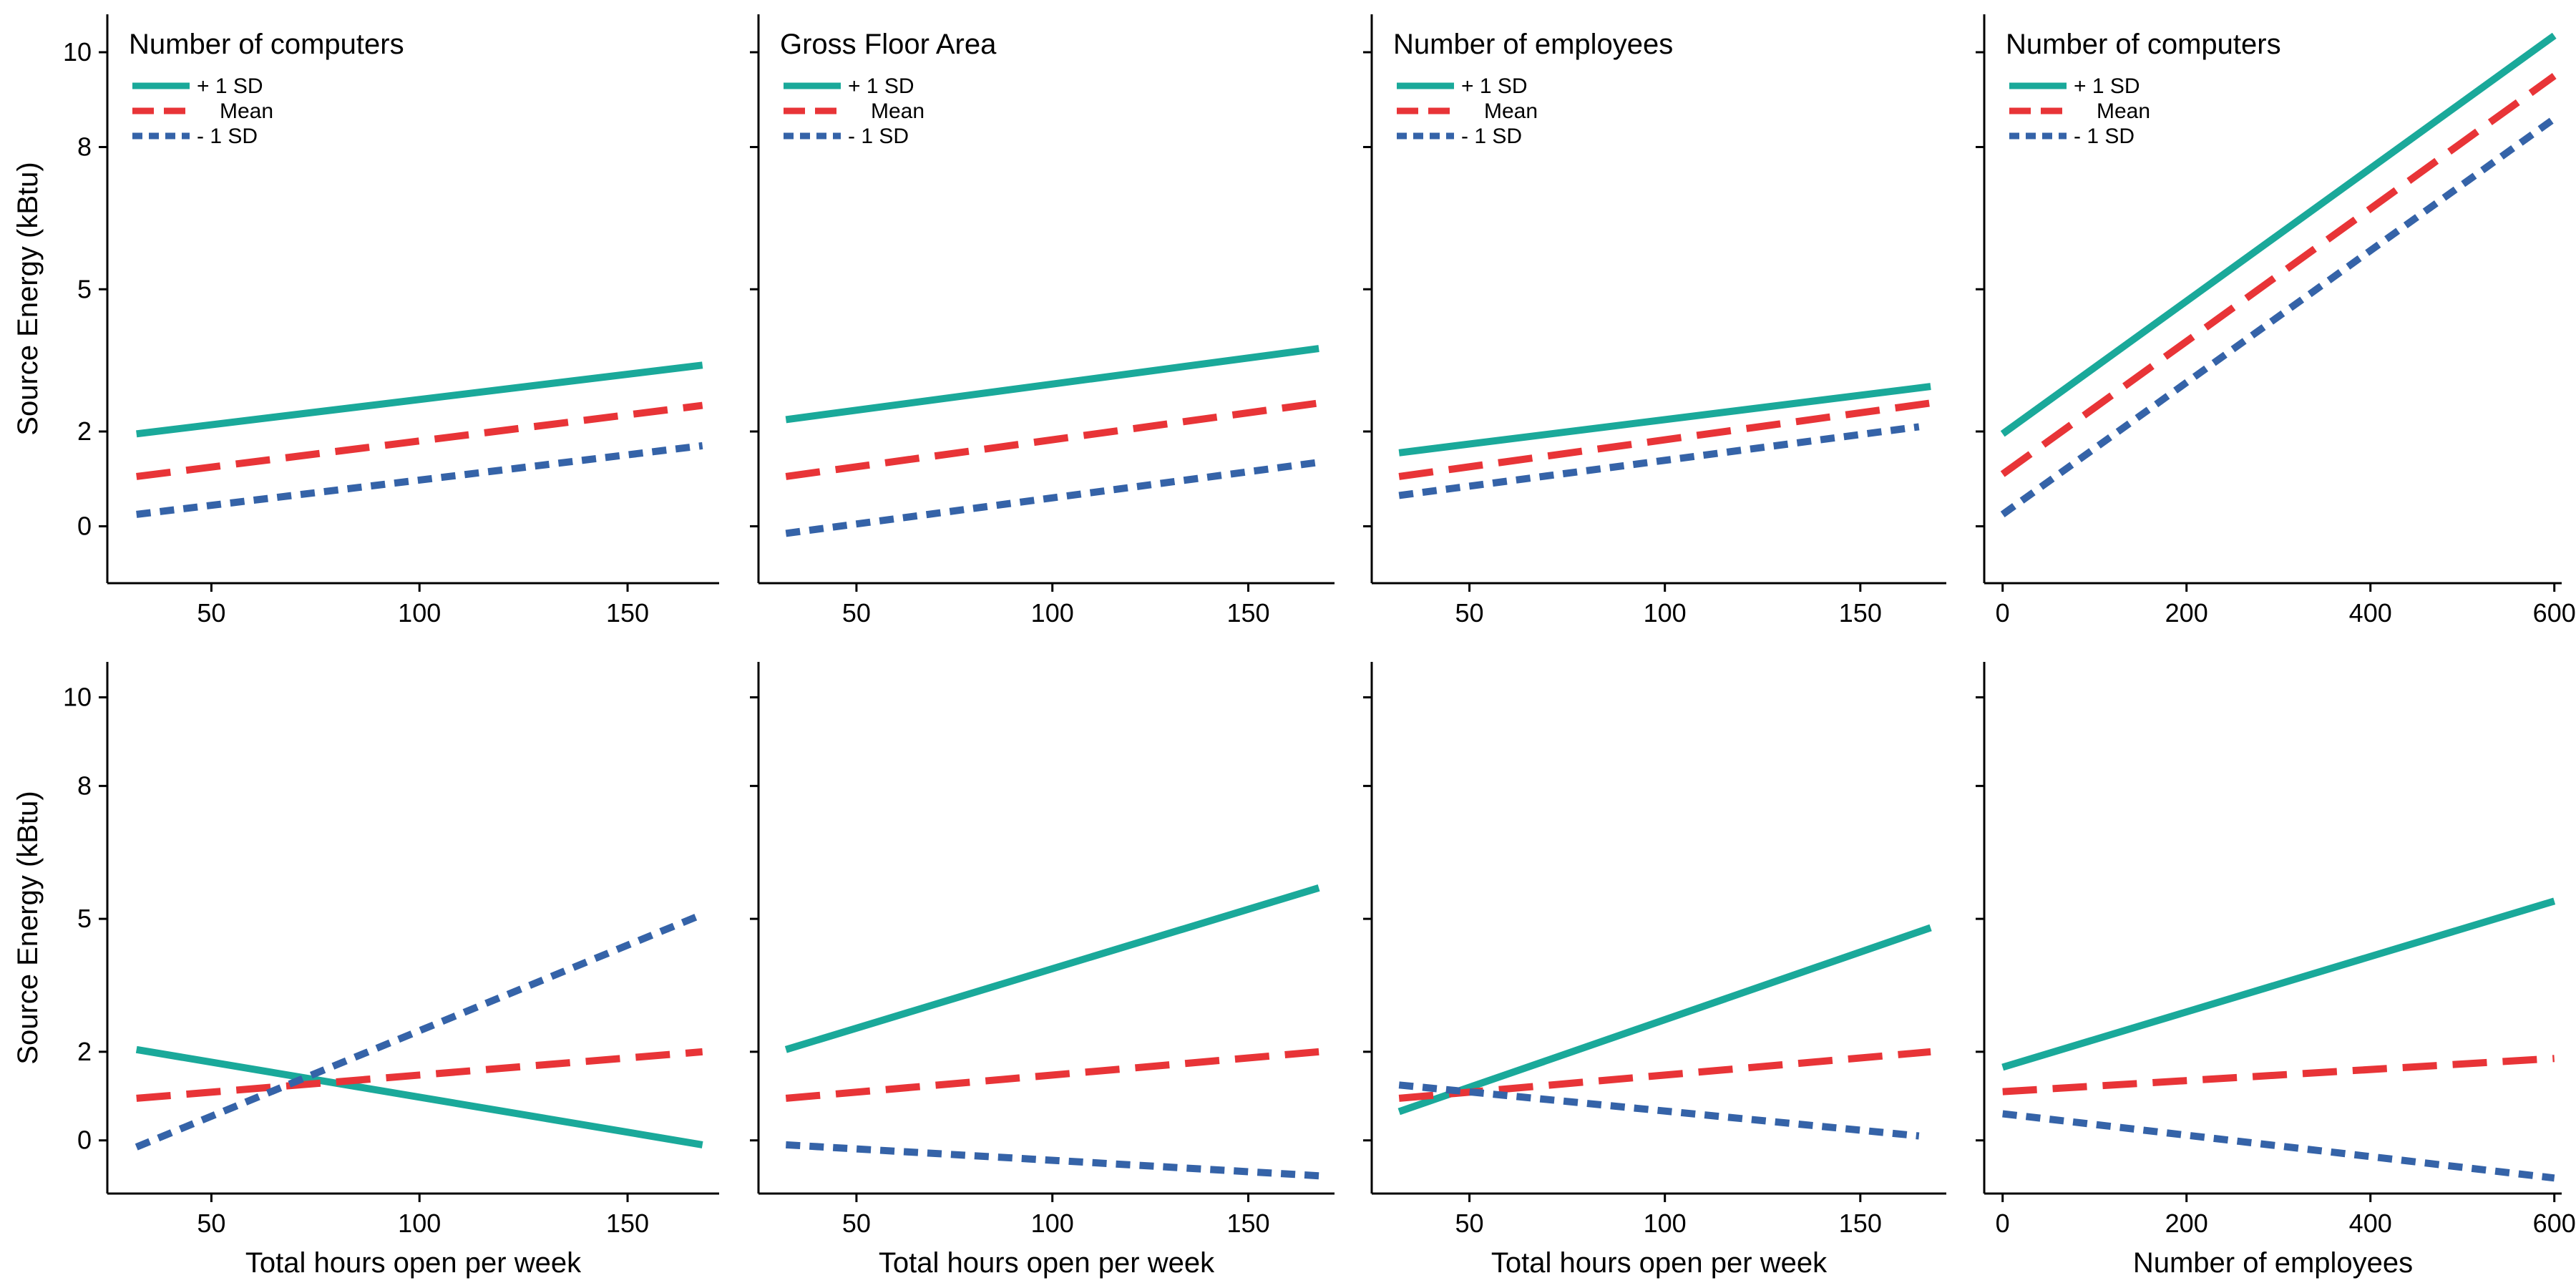 The width and height of the screenshot is (2576, 1288). I want to click on x-axis-title: Number of employees, so click(2273, 1263).